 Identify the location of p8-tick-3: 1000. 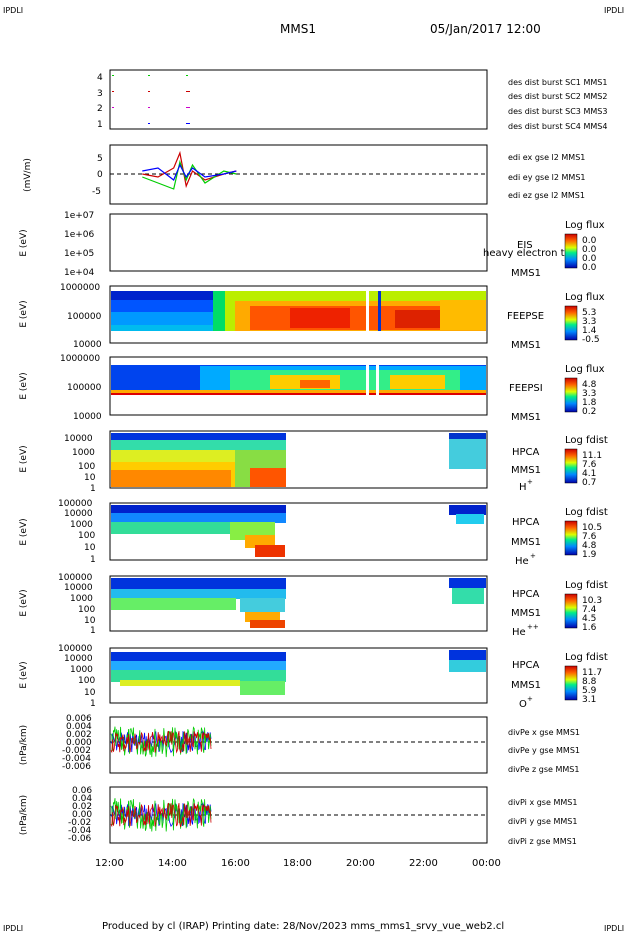
(81, 599).